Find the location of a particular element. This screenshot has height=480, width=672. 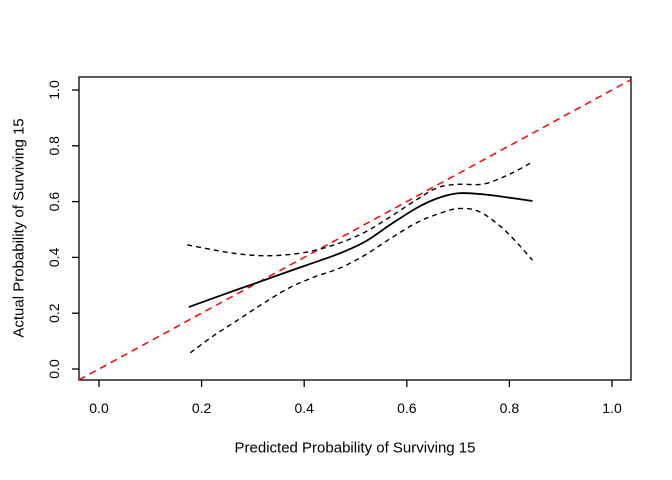

x-axis: 0.0 0.2 0.4 0.6 0.8 1.0 is located at coordinates (355, 398).